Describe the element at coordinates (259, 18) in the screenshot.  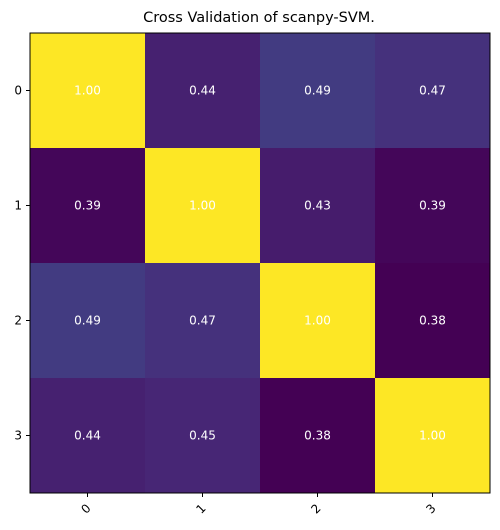
I see `chart-title: Cross Validation of scanpy-SVM.` at that location.